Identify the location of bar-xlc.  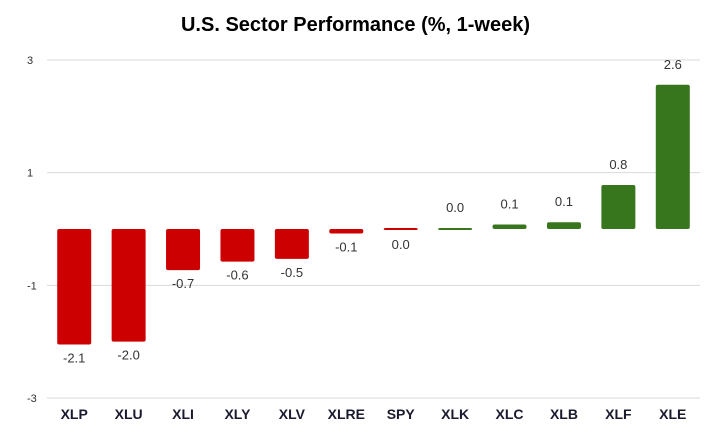
(509, 226).